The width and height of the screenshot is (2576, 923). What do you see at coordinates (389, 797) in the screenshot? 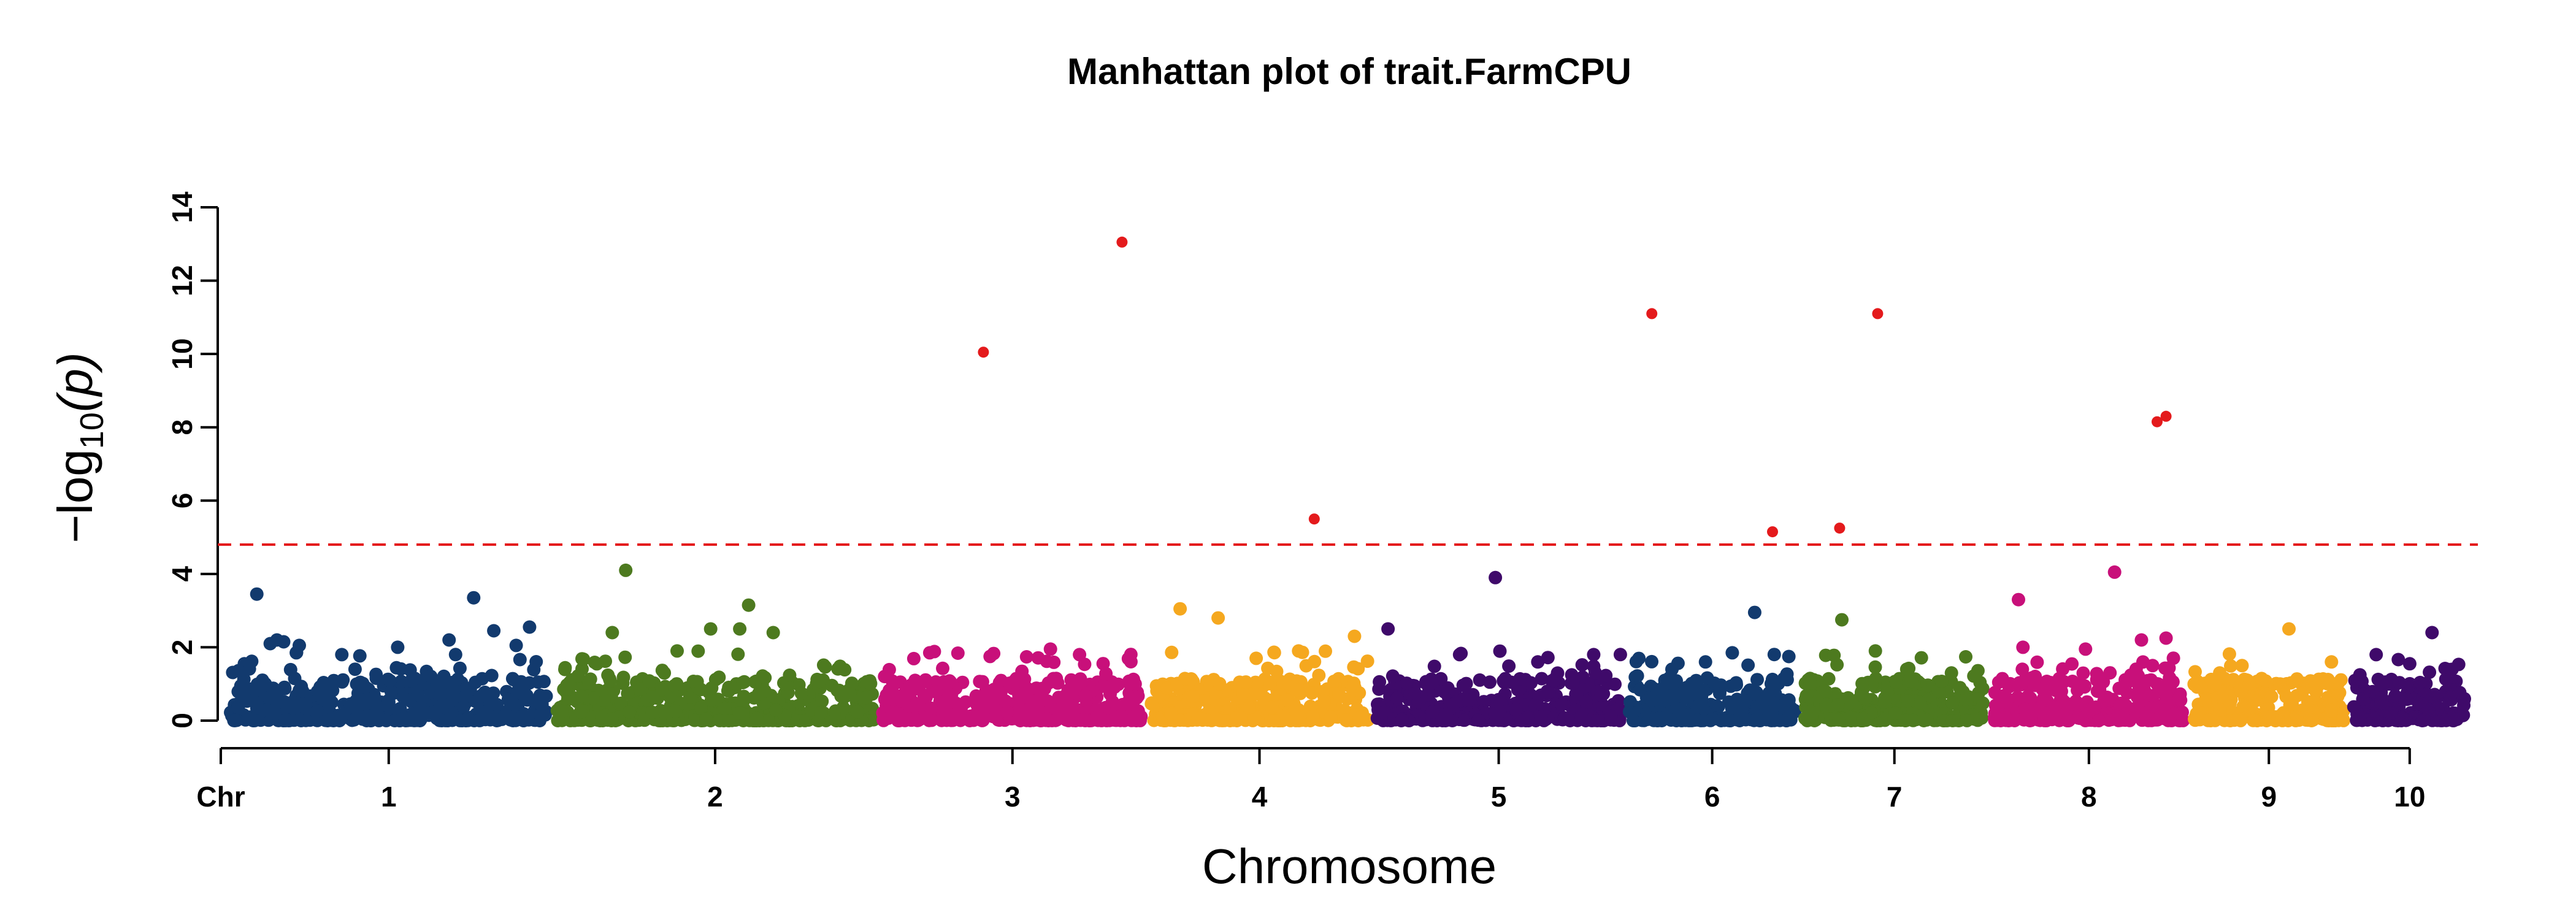
I see `x-tick-label: 1` at bounding box center [389, 797].